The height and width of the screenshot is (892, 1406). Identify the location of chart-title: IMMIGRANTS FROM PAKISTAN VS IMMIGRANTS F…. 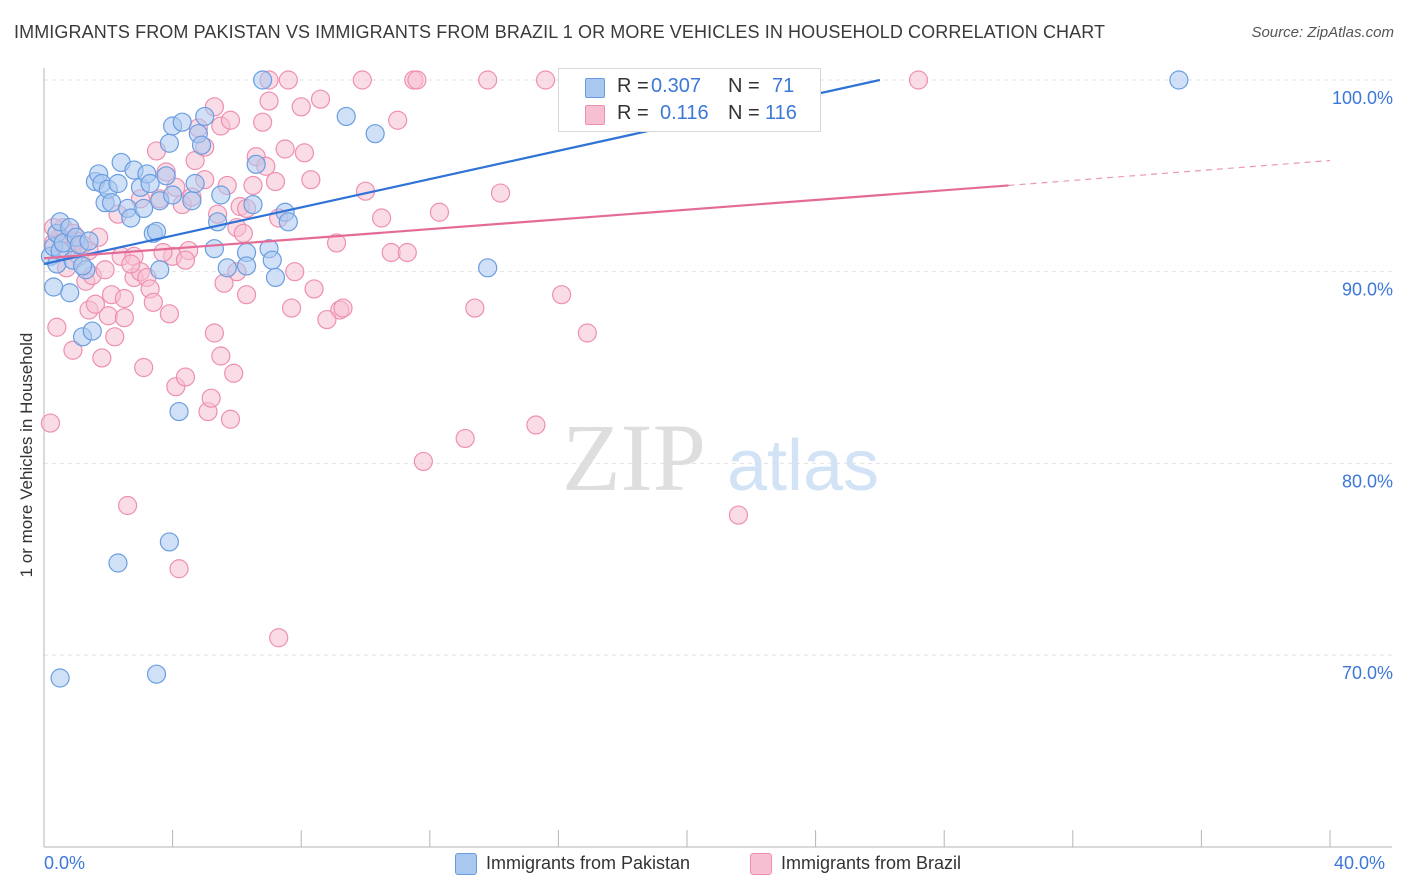
(560, 32).